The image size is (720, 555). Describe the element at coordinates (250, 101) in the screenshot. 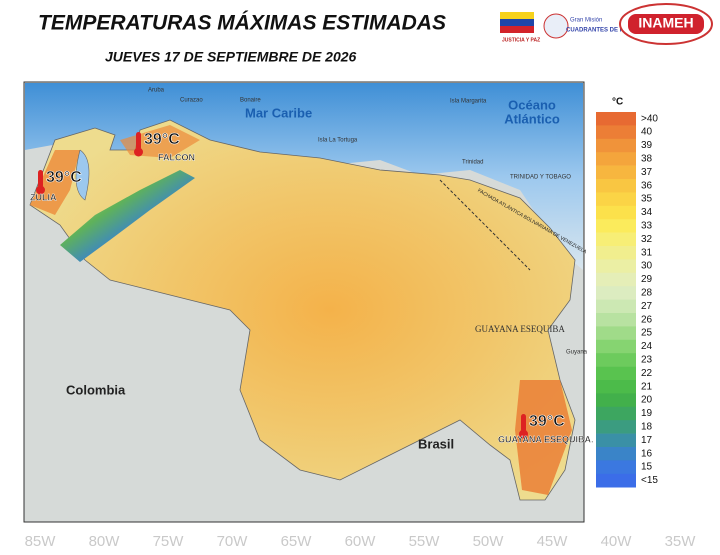

I see `island-label: Bonaire` at that location.